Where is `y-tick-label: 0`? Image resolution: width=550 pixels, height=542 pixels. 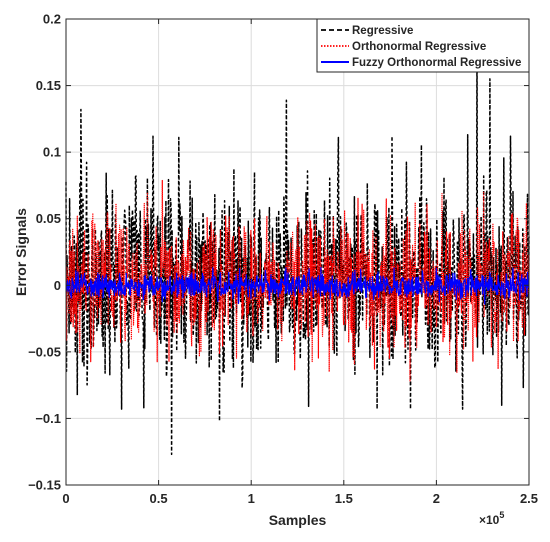
y-tick-label: 0 is located at coordinates (57, 285).